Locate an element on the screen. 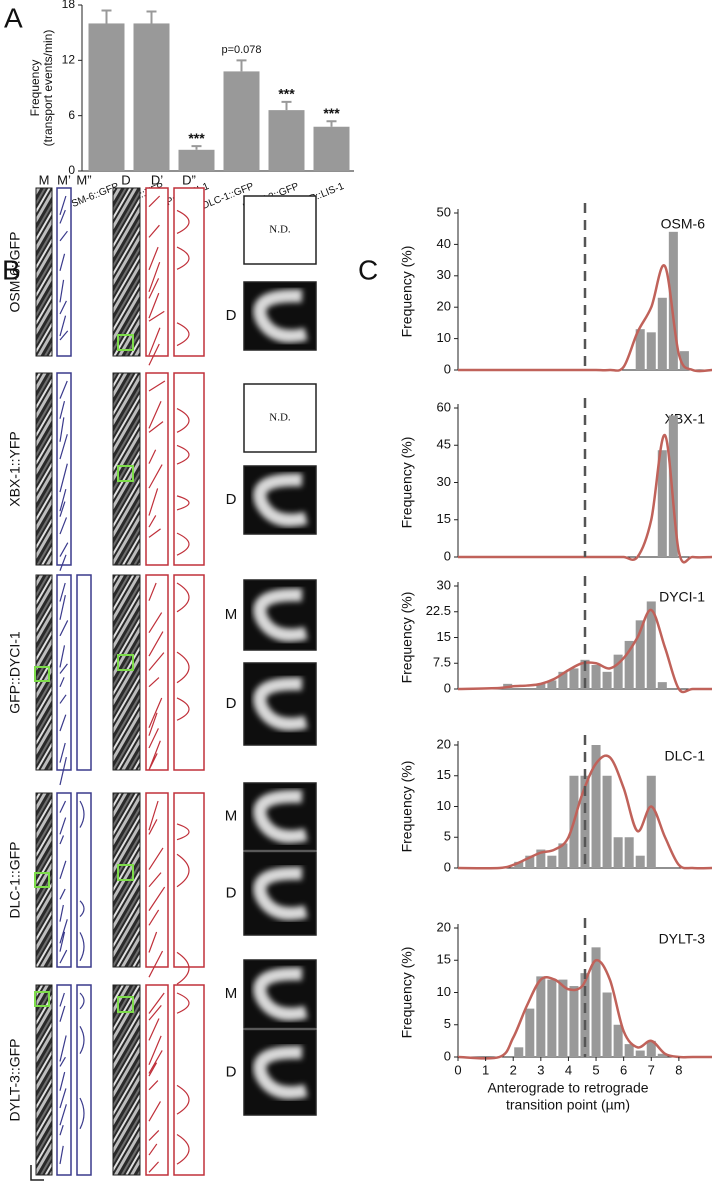 Image resolution: width=714 pixels, height=1185 pixels. x-axis-label: Anterograde to retrograde is located at coordinates (567, 1088).